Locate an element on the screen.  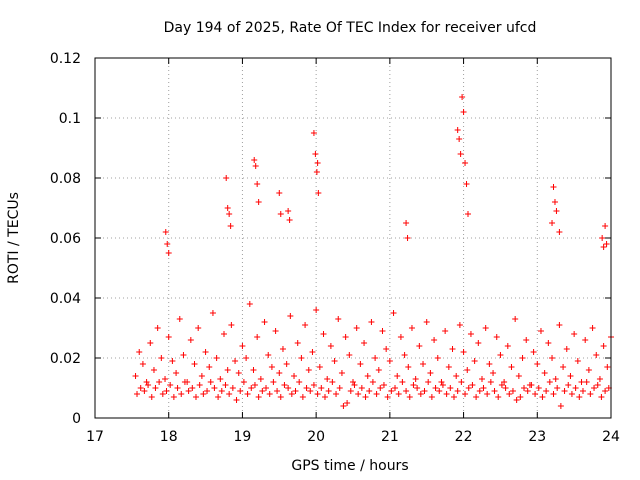
x-tick-label: 24 is located at coordinates (611, 437).